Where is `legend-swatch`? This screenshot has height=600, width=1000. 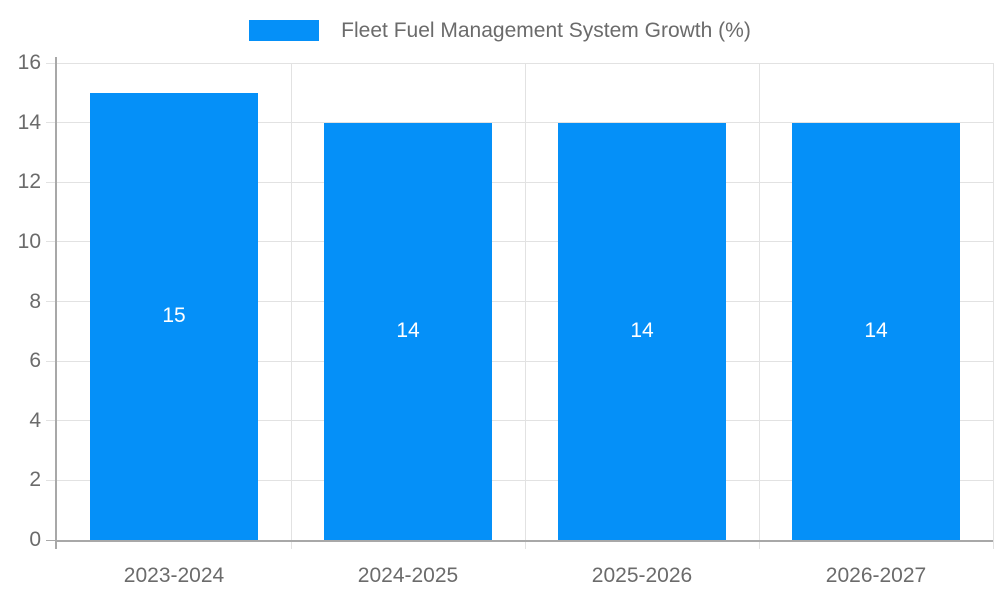 legend-swatch is located at coordinates (284, 30).